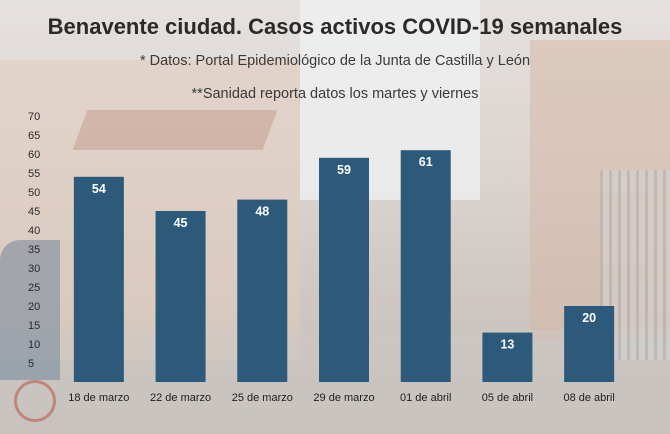  I want to click on y-tick-label: 35, so click(34, 250).